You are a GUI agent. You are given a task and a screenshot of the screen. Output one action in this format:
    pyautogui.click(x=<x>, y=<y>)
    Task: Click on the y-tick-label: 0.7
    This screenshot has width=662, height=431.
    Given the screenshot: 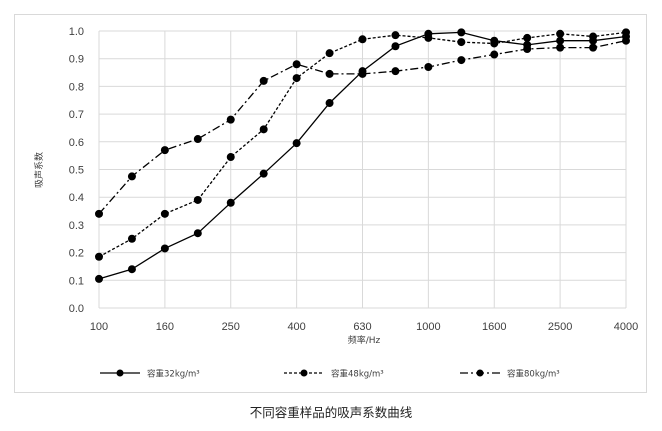 What is the action you would take?
    pyautogui.click(x=76, y=115)
    